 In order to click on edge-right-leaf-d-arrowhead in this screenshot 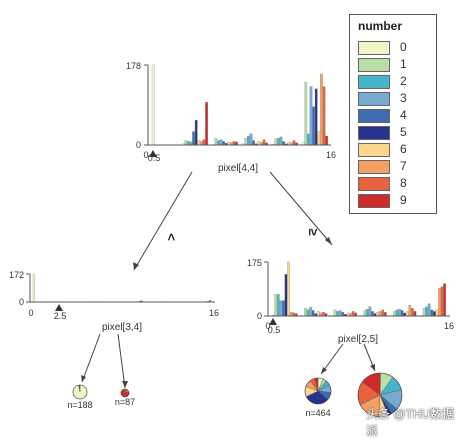, I will do `click(372, 367)`.